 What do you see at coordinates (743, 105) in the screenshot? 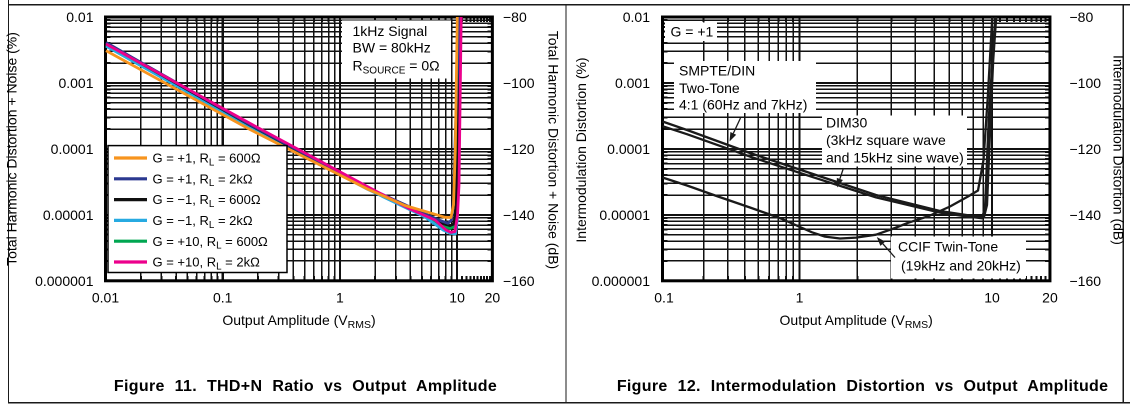
I see `svg-text: 4:1 (60Hz and 7kHz)` at bounding box center [743, 105].